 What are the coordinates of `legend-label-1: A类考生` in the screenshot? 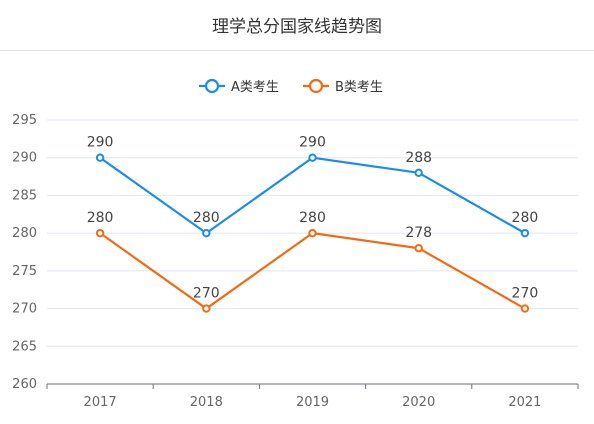 It's located at (255, 87).